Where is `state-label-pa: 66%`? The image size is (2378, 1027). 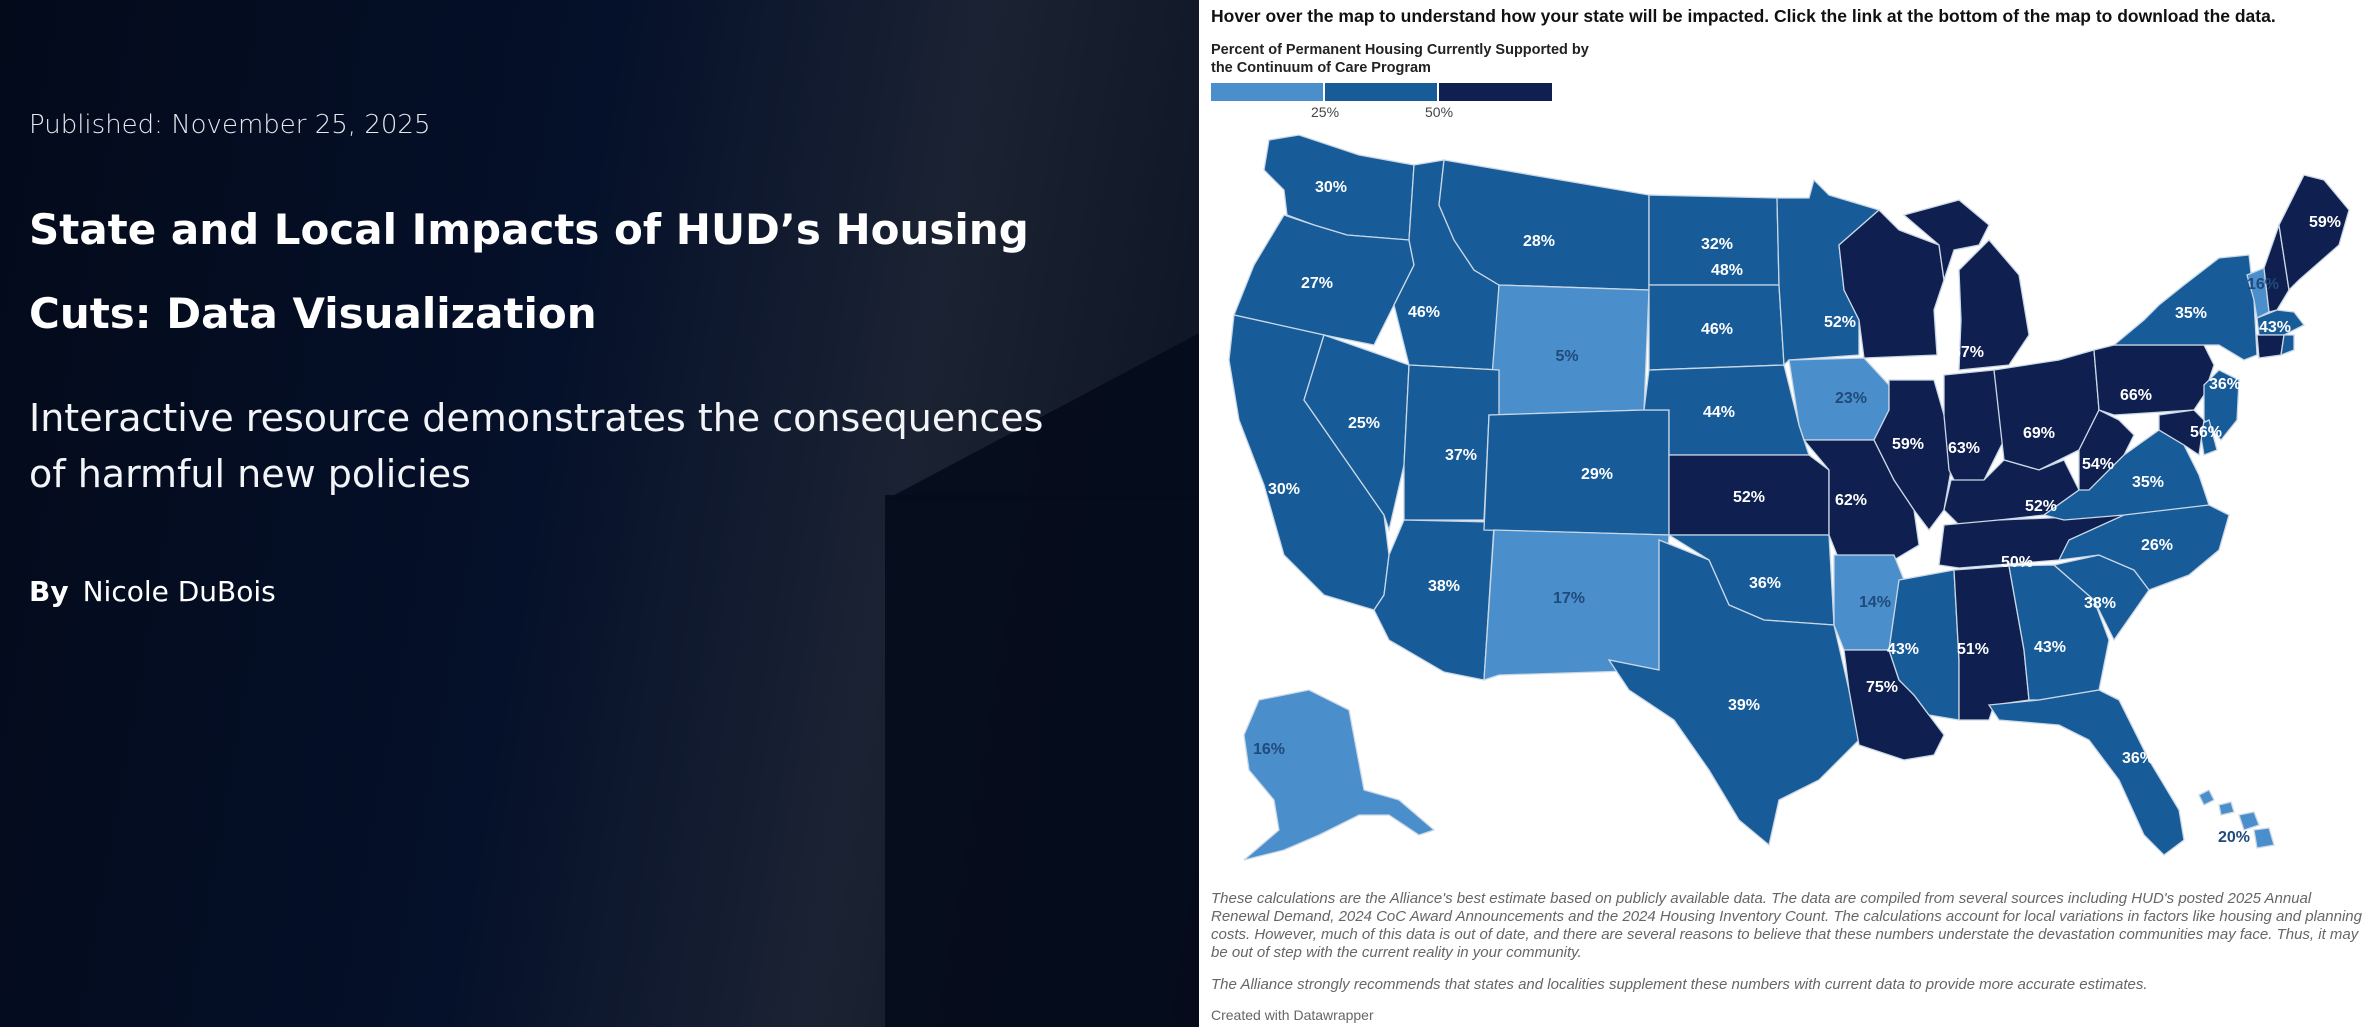
state-label-pa: 66% is located at coordinates (2136, 395).